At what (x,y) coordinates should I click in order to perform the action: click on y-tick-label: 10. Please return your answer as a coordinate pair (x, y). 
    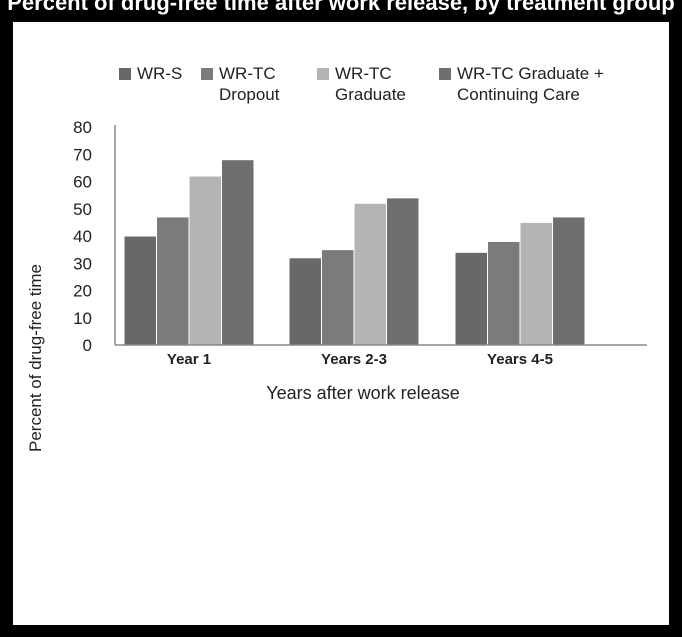
    Looking at the image, I should click on (82, 318).